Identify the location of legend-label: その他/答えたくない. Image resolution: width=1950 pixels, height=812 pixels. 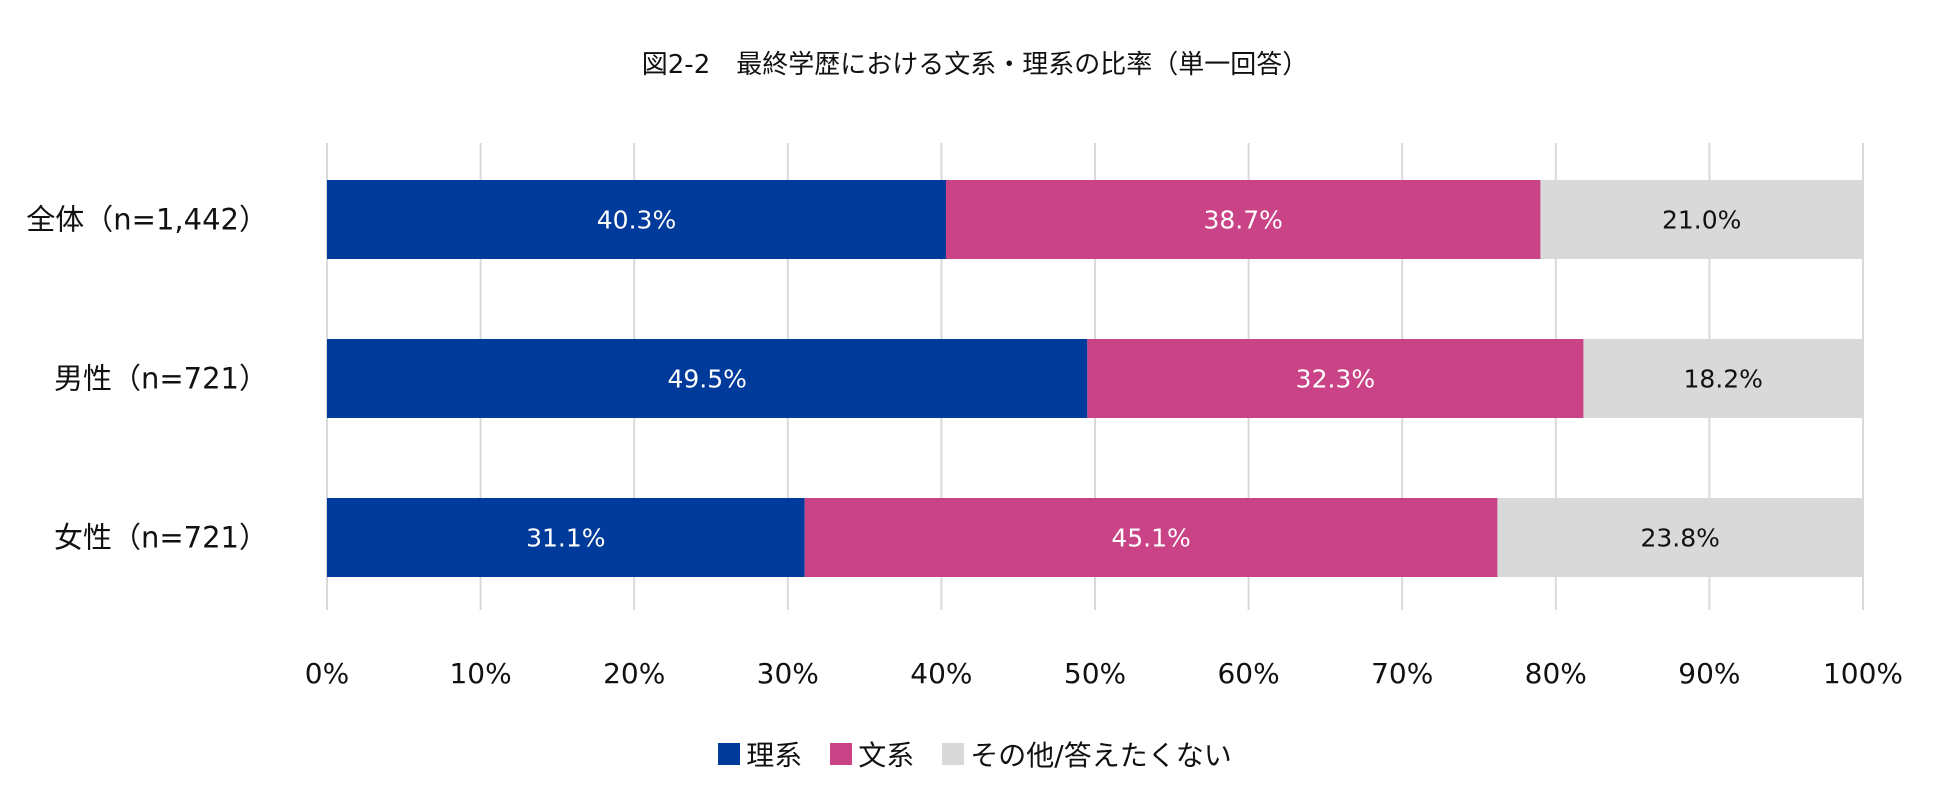
(1101, 755).